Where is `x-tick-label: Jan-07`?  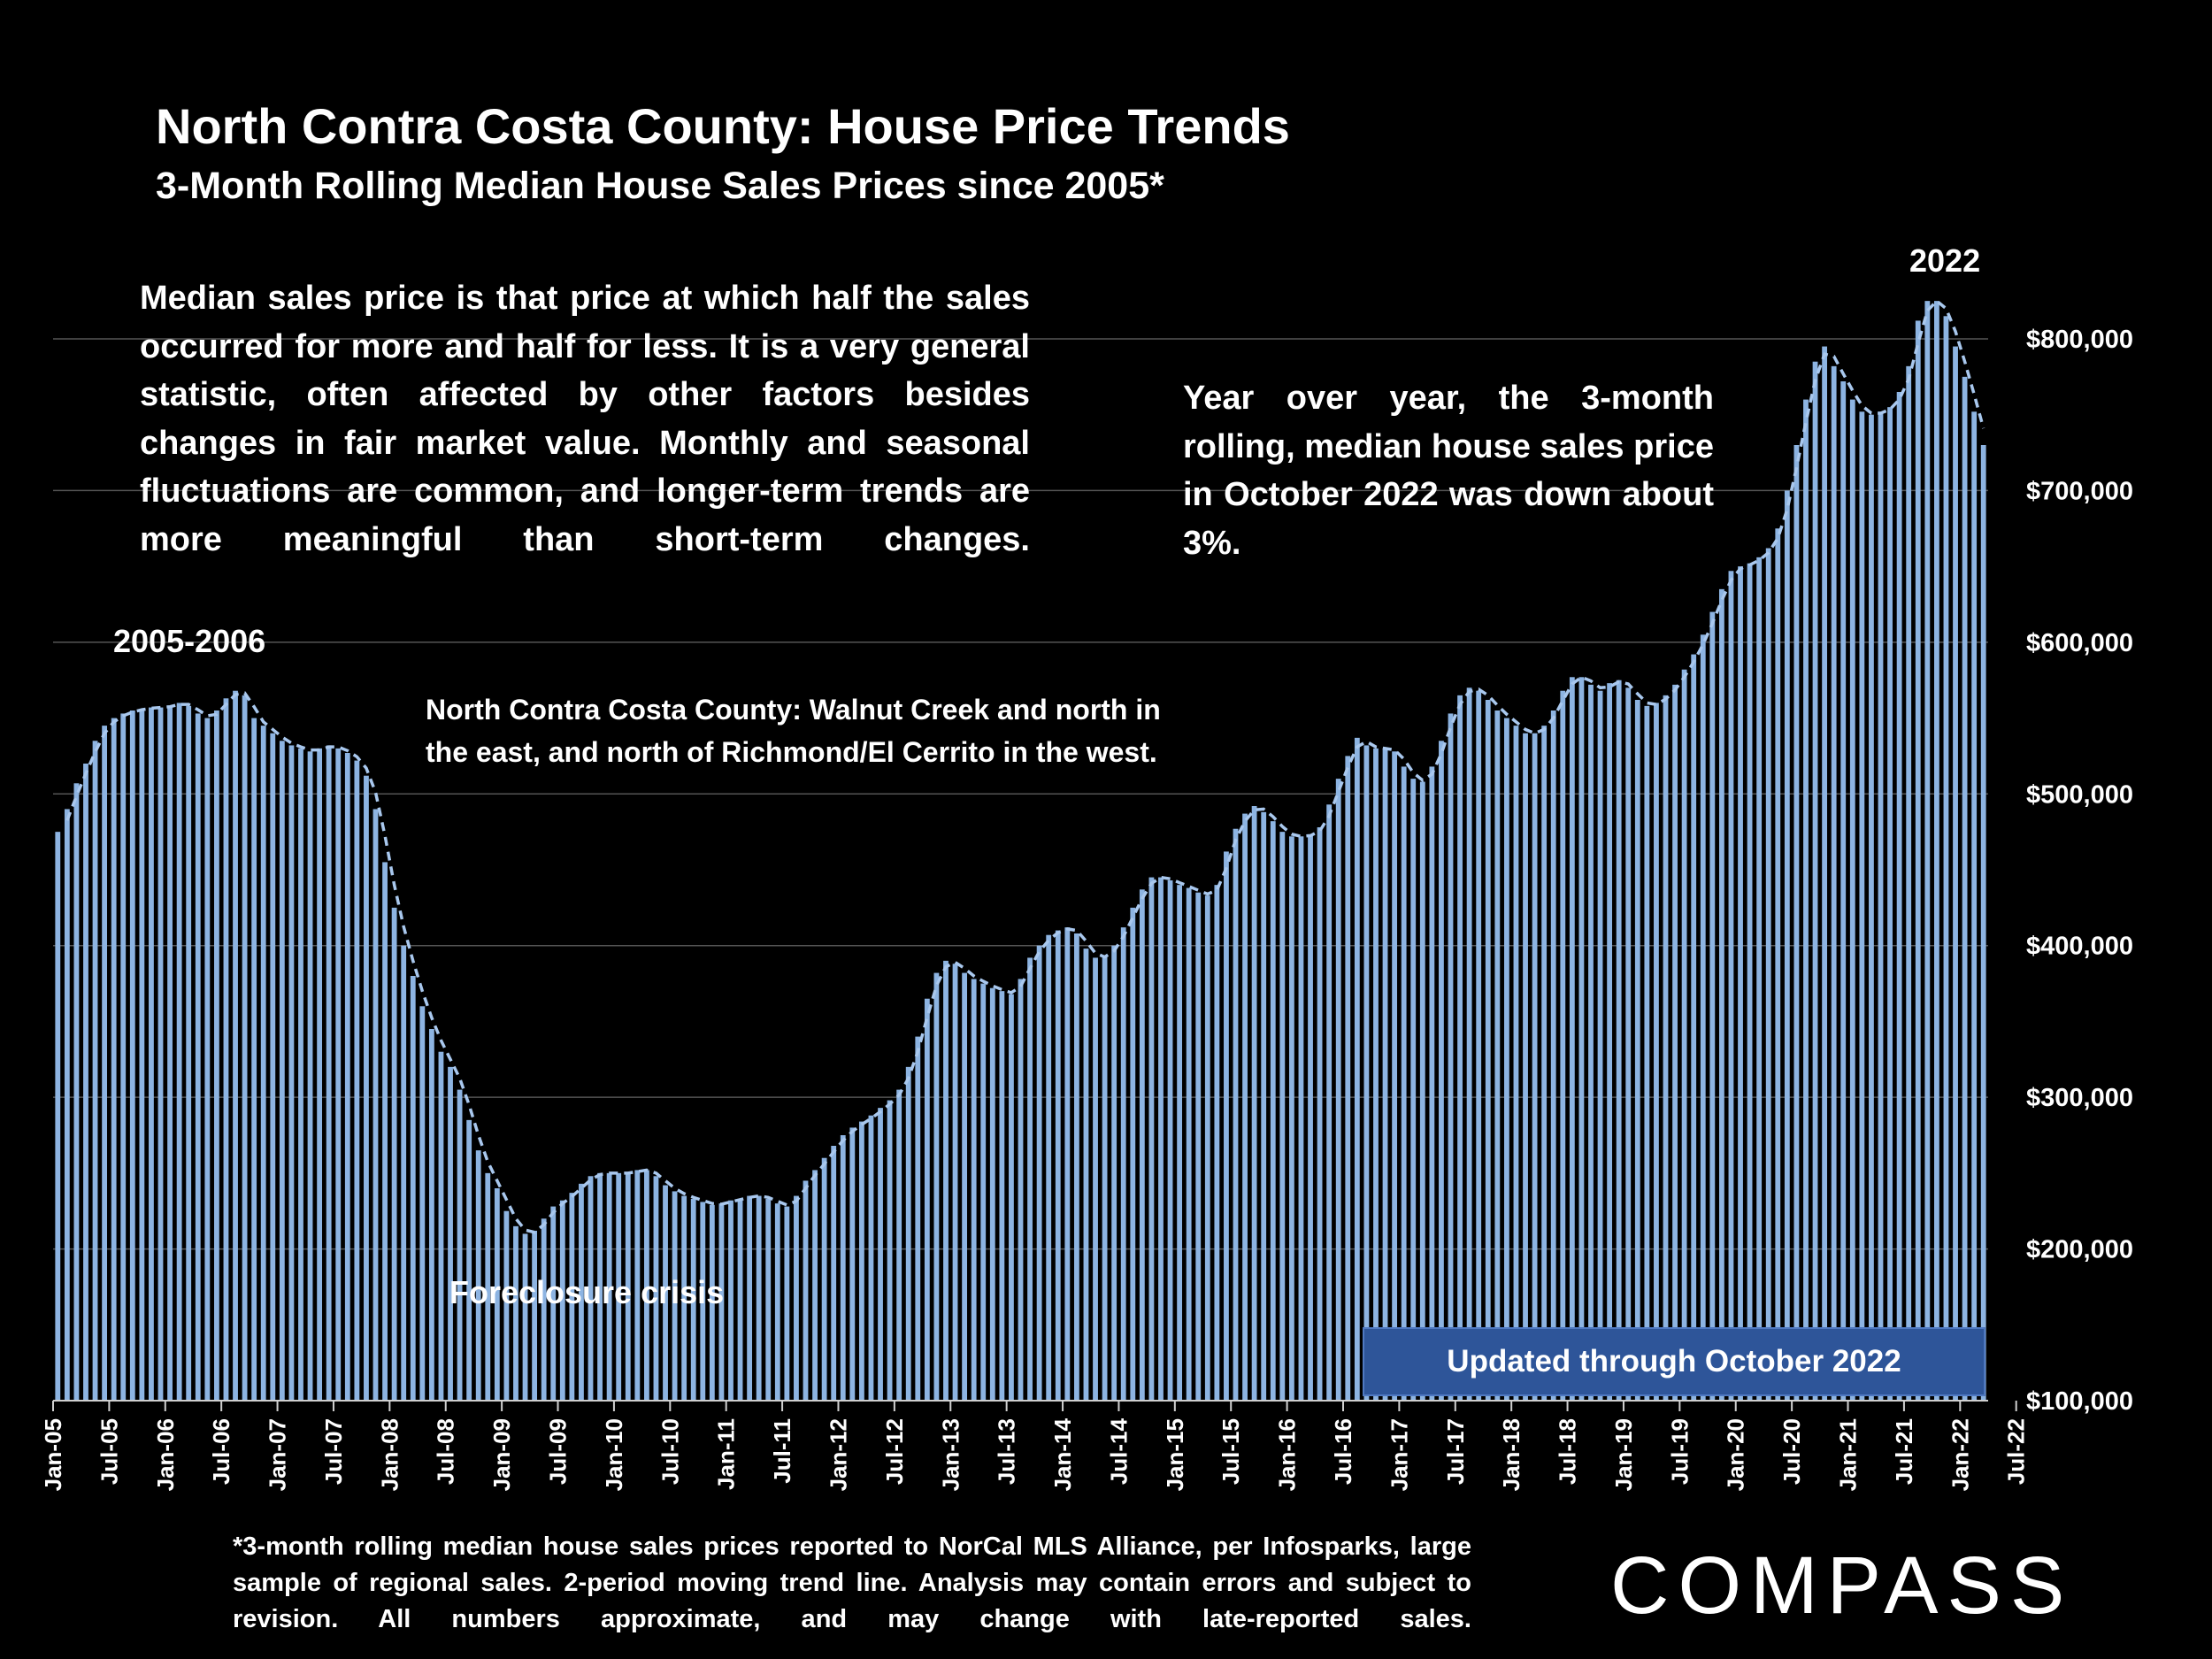 x-tick-label: Jan-07 is located at coordinates (278, 1455).